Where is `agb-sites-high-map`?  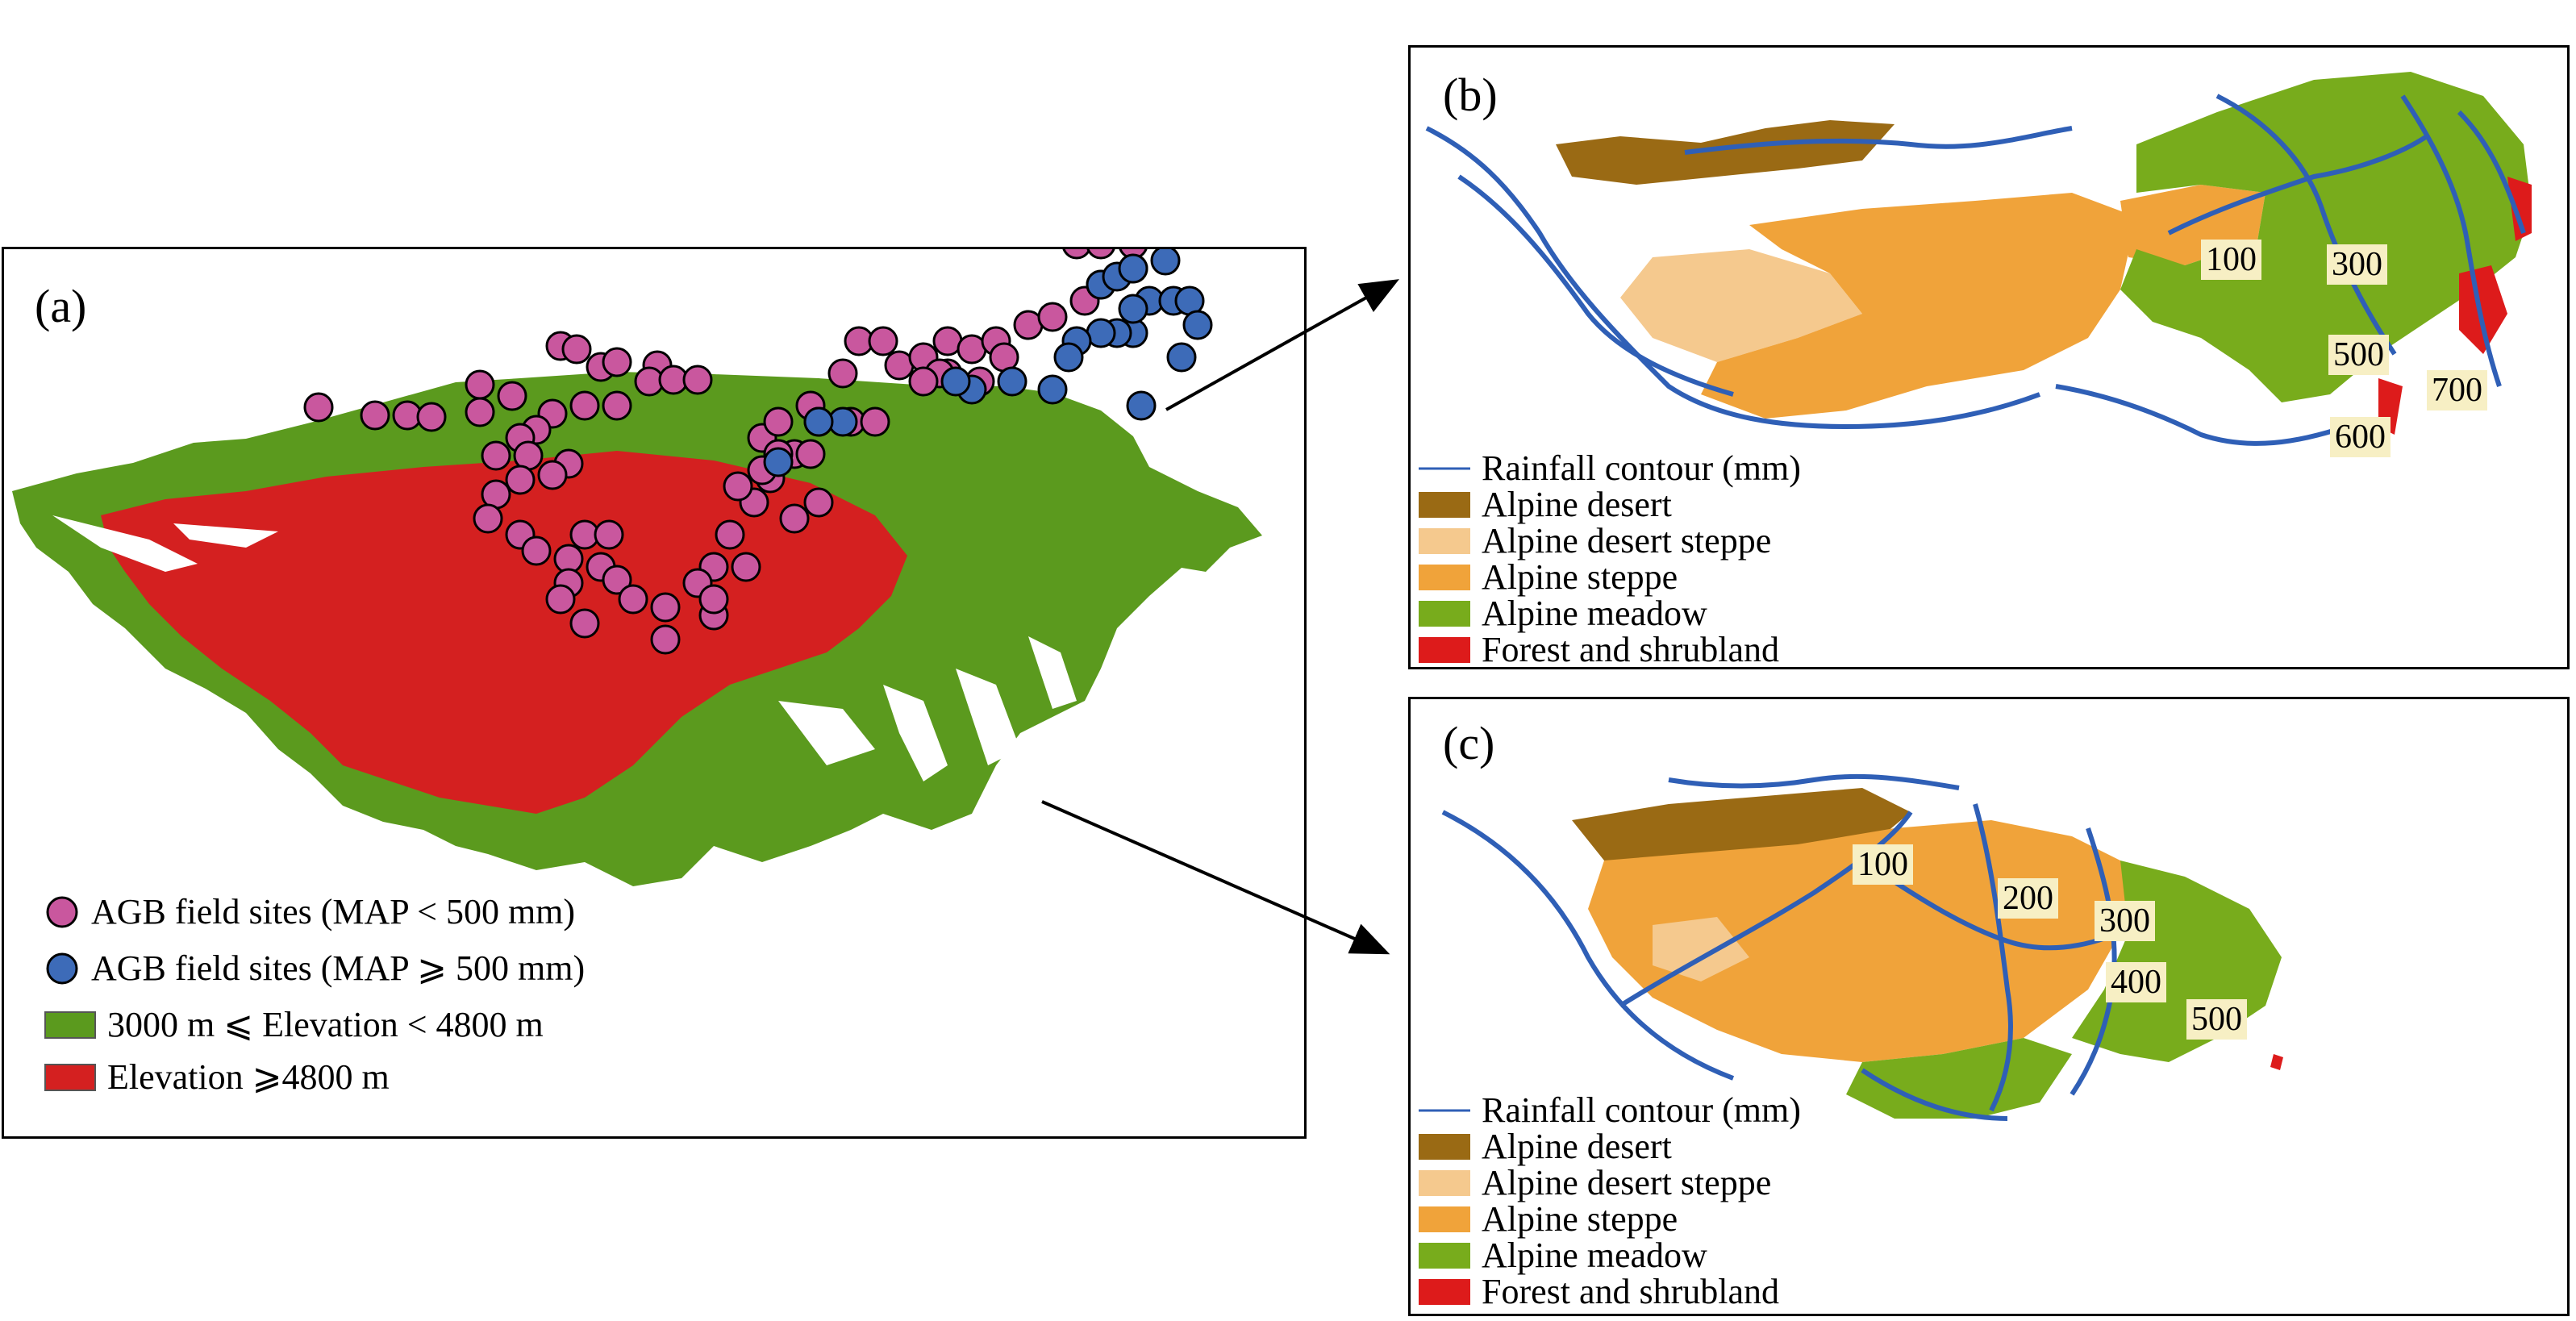
agb-sites-high-map is located at coordinates (988, 363).